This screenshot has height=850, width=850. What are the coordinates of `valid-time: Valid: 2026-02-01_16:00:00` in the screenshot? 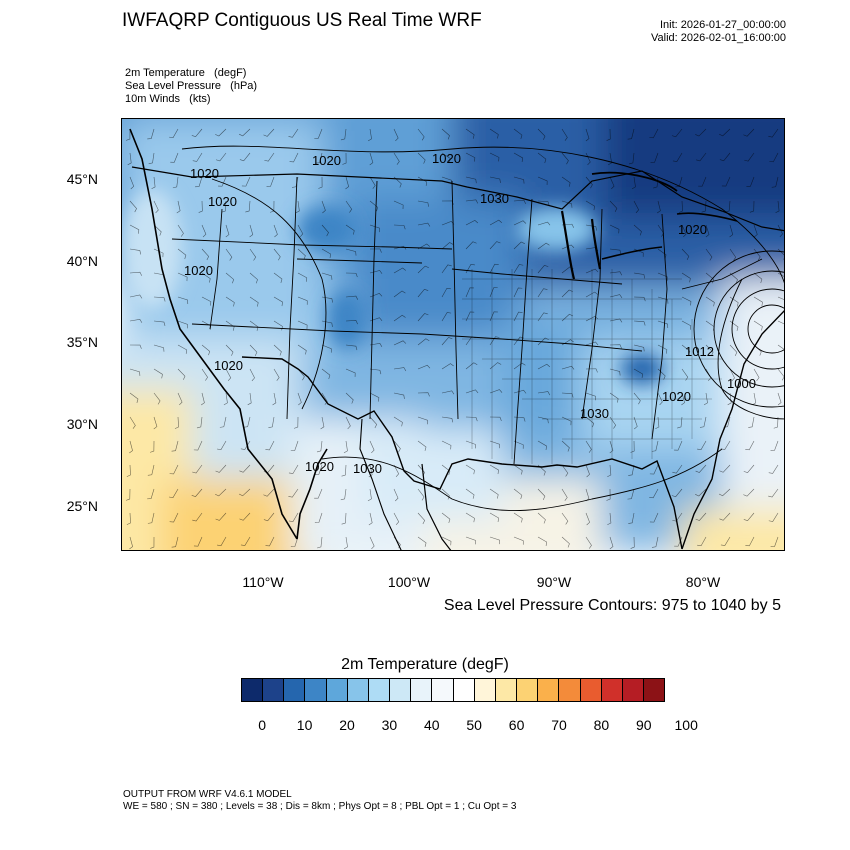 It's located at (718, 38).